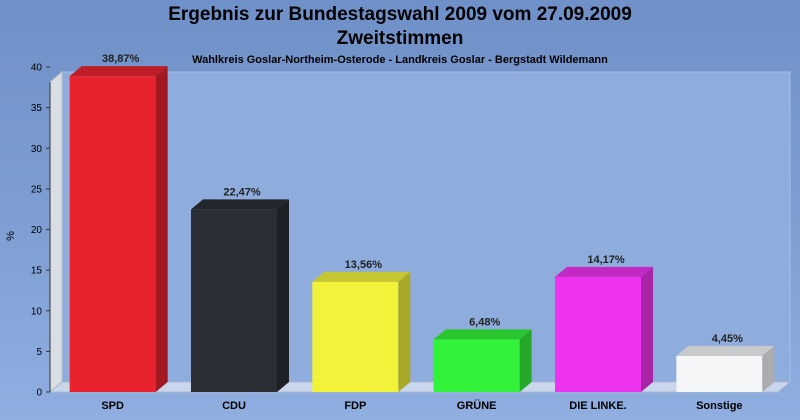 The width and height of the screenshot is (800, 420). I want to click on data-label: 4,45%, so click(727, 339).